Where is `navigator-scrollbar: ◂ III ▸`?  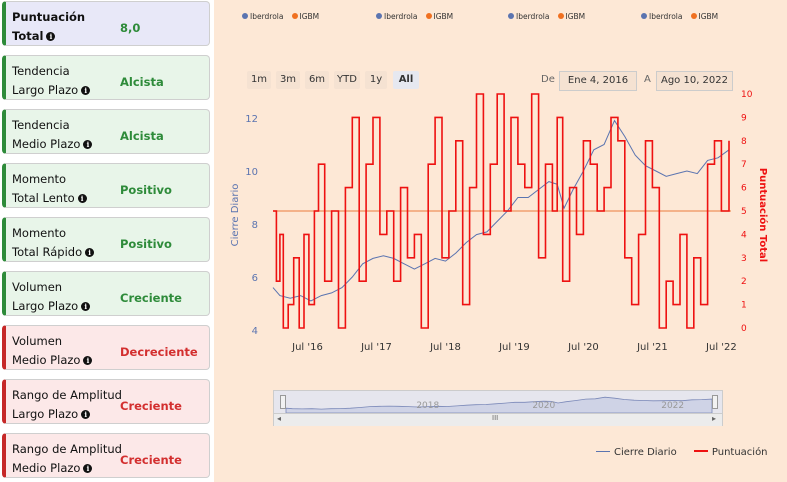
navigator-scrollbar: ◂ III ▸ is located at coordinates (498, 419).